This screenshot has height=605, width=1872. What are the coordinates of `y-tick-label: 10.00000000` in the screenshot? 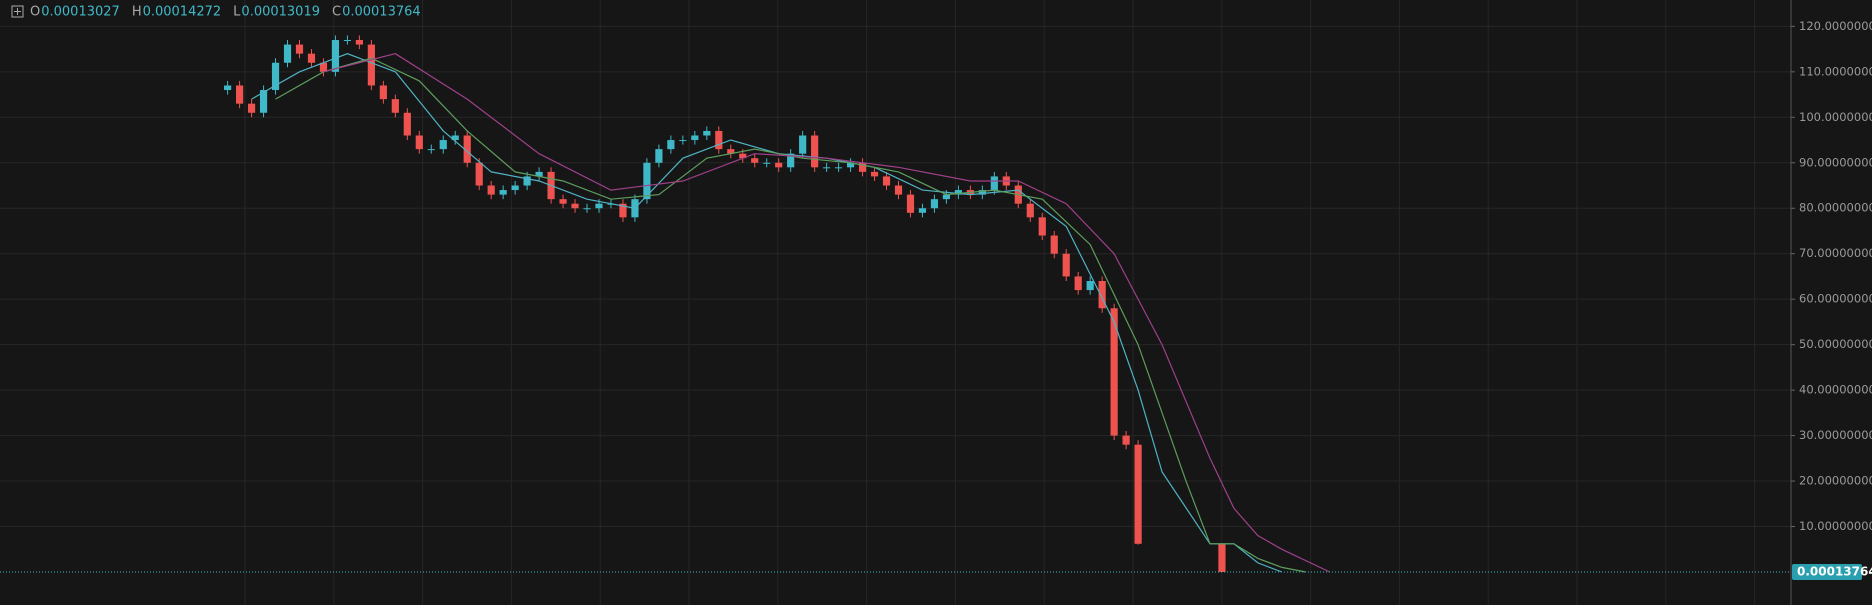 It's located at (1835, 526).